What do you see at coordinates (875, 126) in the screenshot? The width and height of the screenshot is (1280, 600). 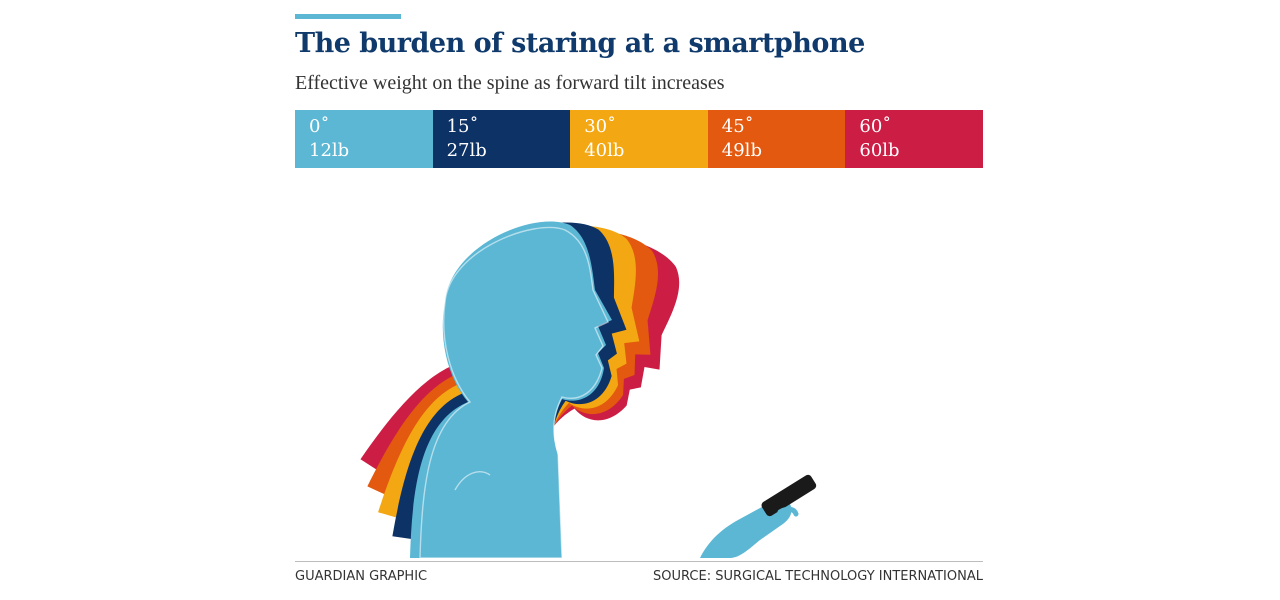 I see `tilt-angle-label: 60˚` at bounding box center [875, 126].